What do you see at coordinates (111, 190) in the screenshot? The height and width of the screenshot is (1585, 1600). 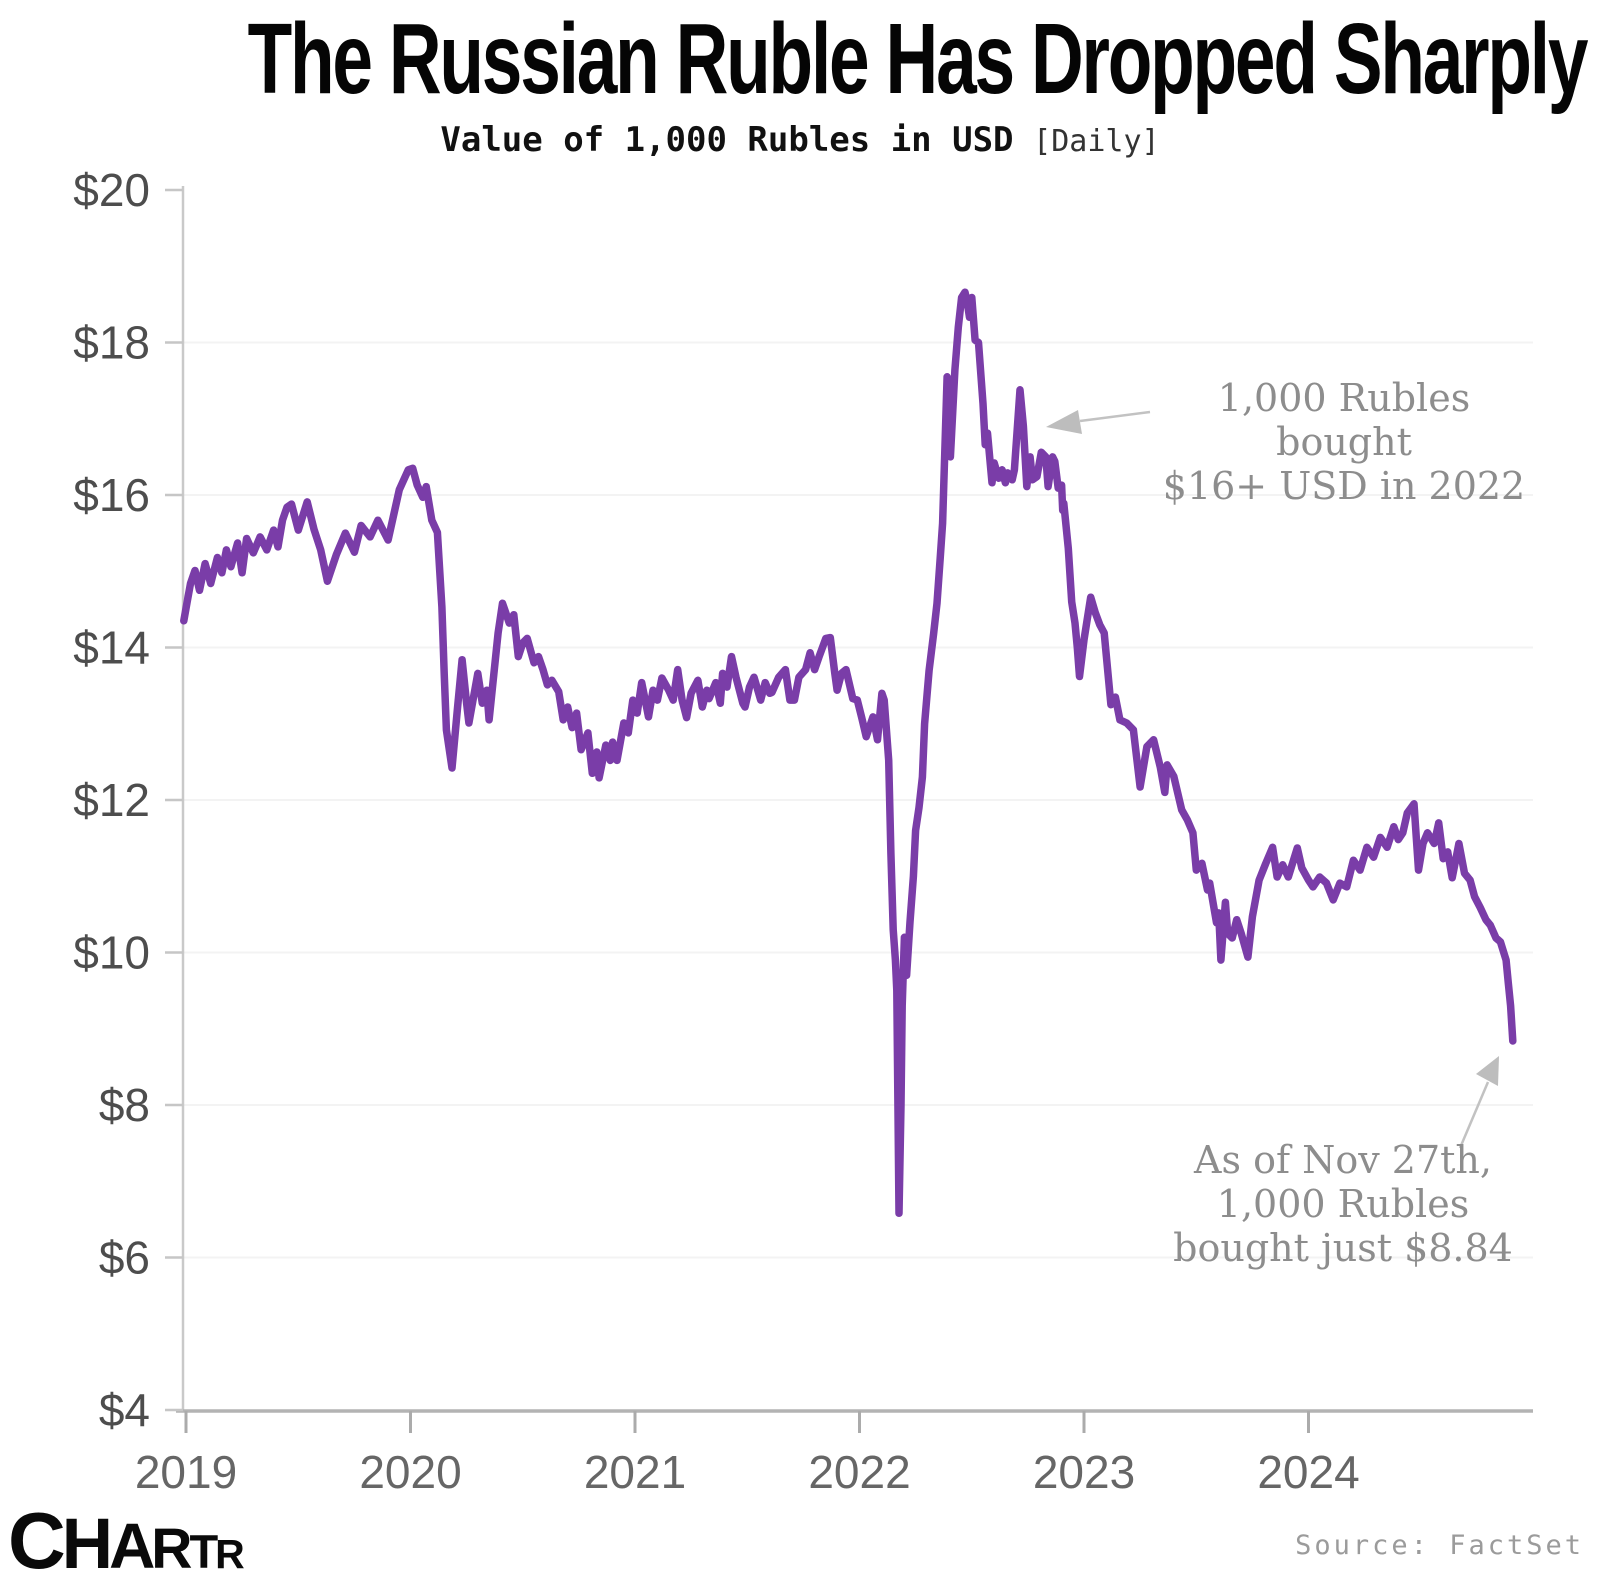 I see `y-tick-label: $20` at bounding box center [111, 190].